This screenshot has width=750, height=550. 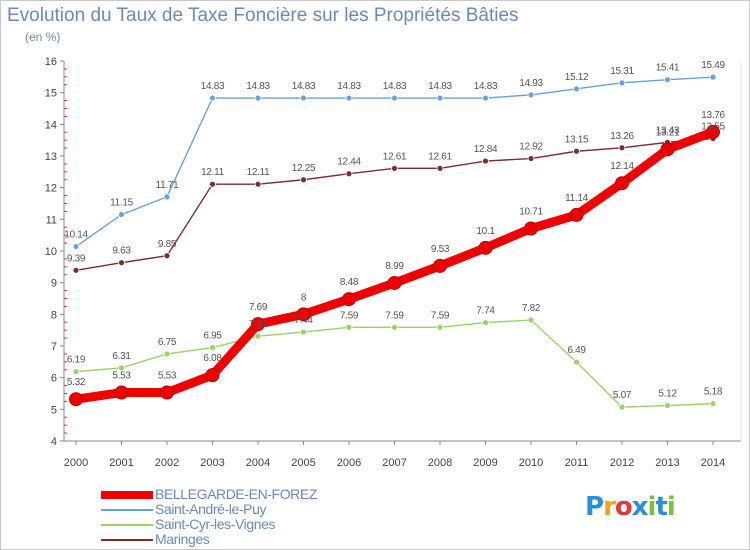 What do you see at coordinates (622, 71) in the screenshot?
I see `data-label: 15.31` at bounding box center [622, 71].